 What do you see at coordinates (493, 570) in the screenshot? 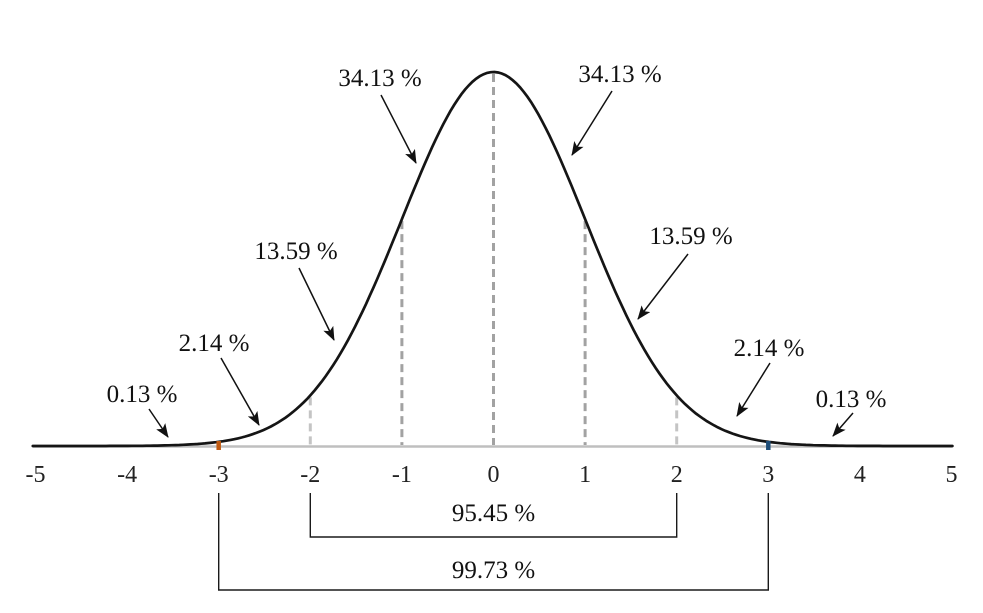
I see `range-percent-label: 99.73 %` at bounding box center [493, 570].